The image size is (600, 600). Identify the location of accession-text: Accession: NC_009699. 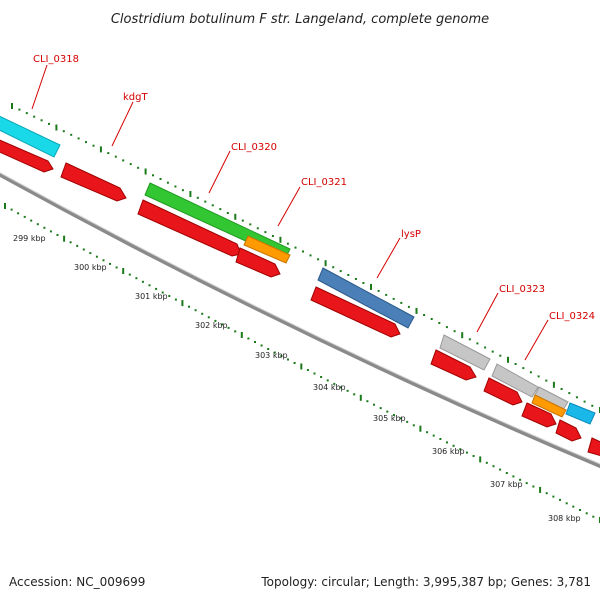
(77, 582).